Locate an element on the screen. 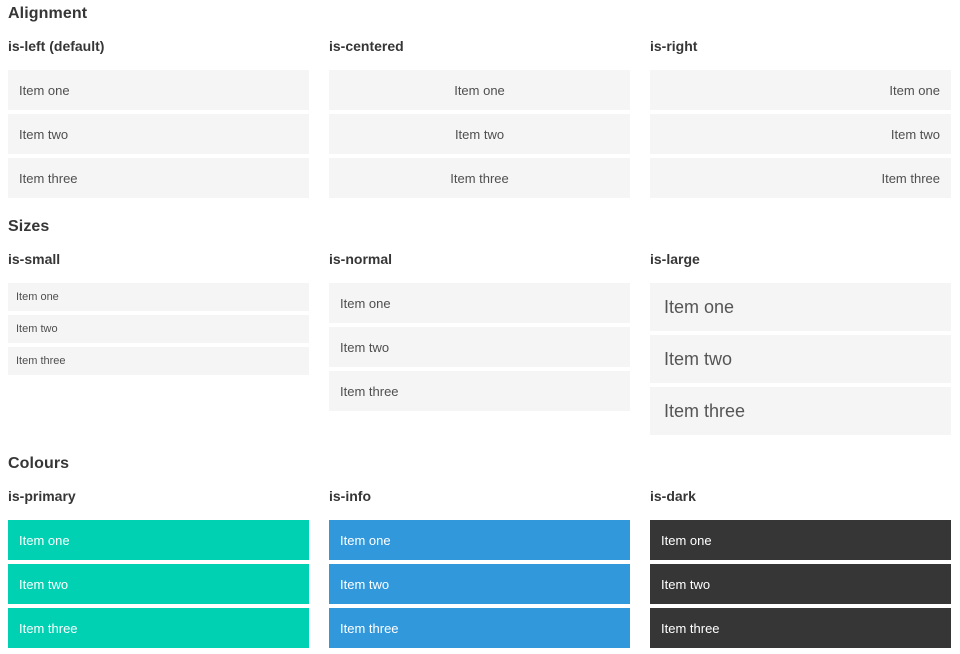  group-label-is-left: is-left (default) is located at coordinates (56, 46).